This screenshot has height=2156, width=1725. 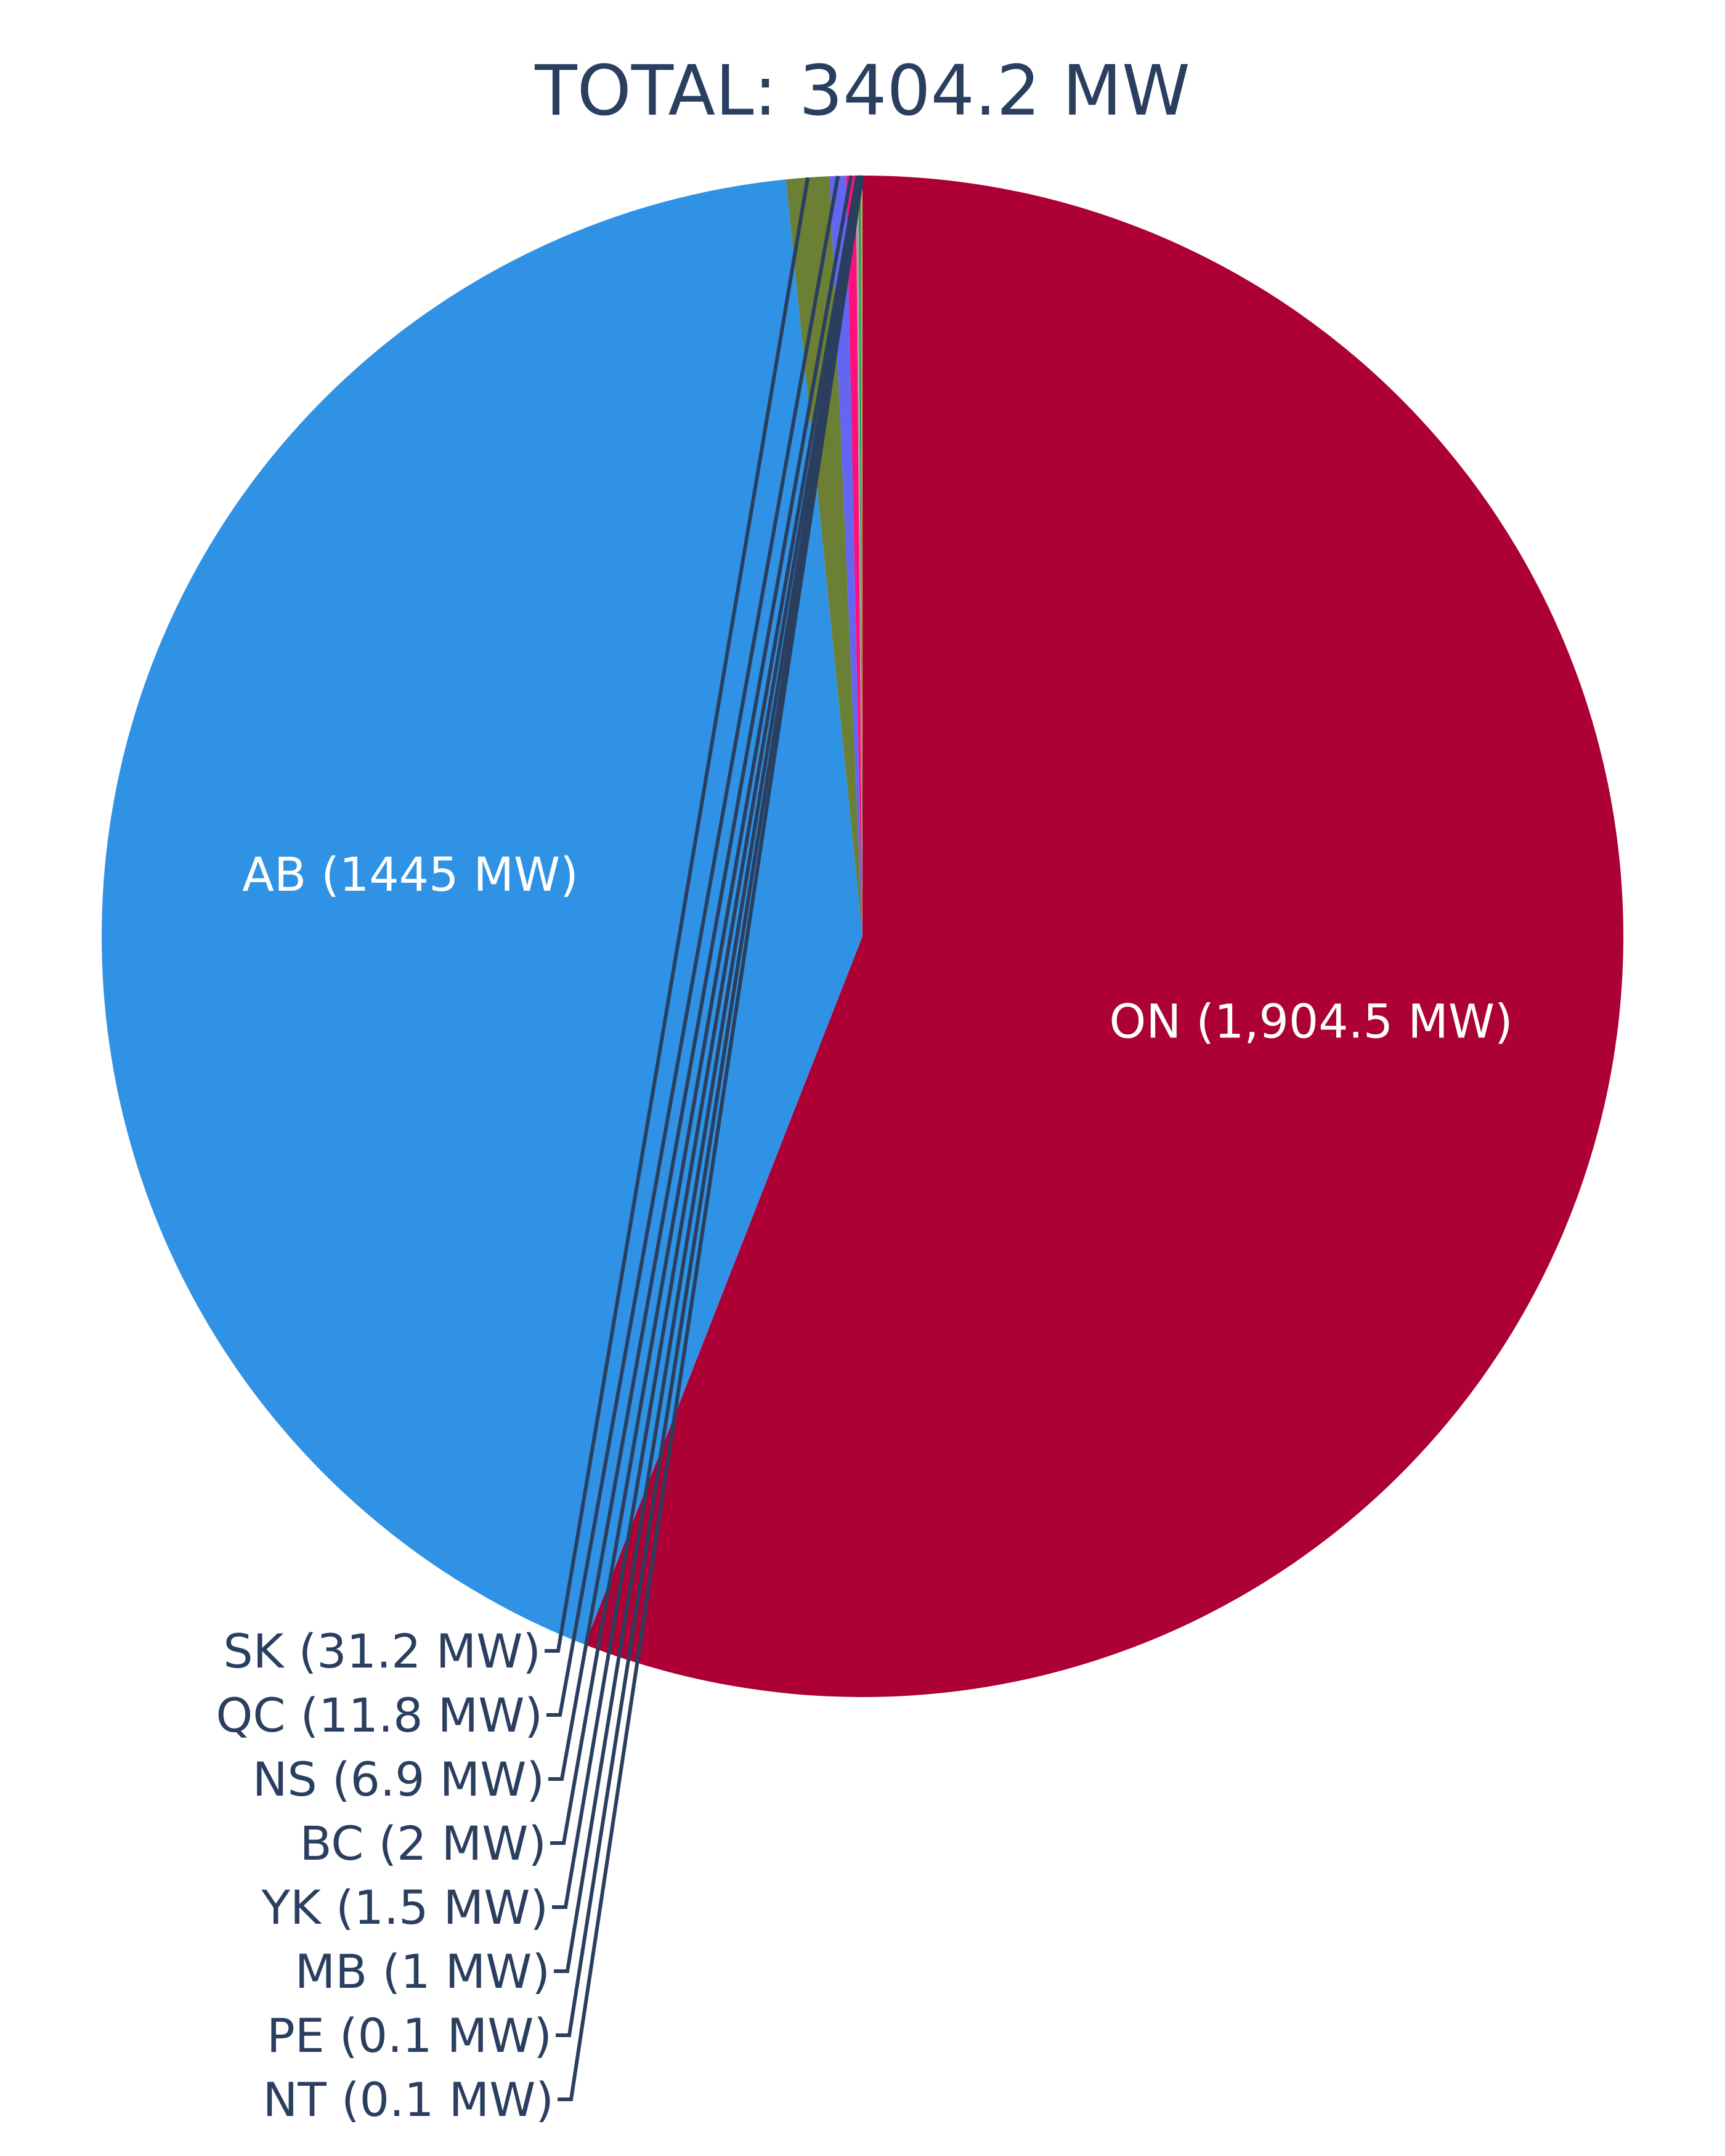 What do you see at coordinates (409, 2099) in the screenshot?
I see `slice-label-nt: NT (0.1 MW)` at bounding box center [409, 2099].